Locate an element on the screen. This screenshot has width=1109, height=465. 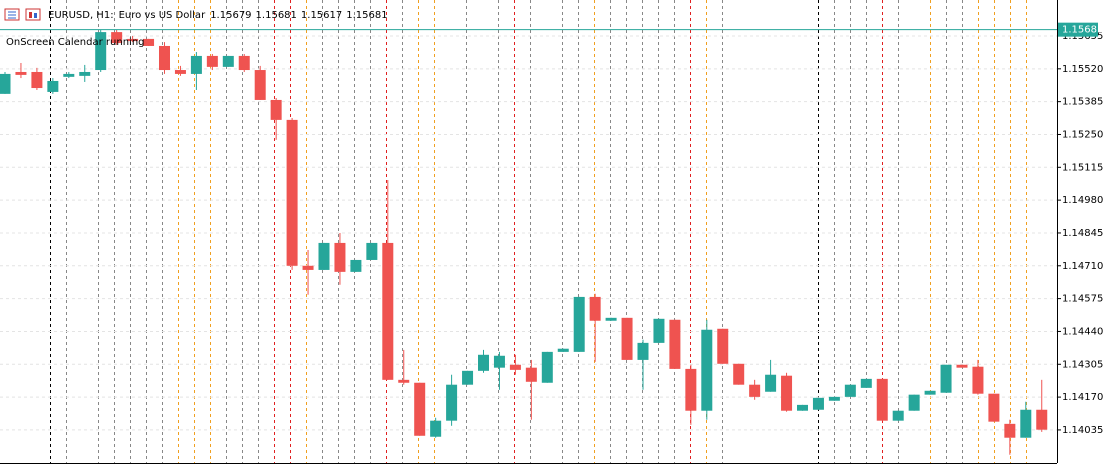
icon-chart is located at coordinates (33, 14).